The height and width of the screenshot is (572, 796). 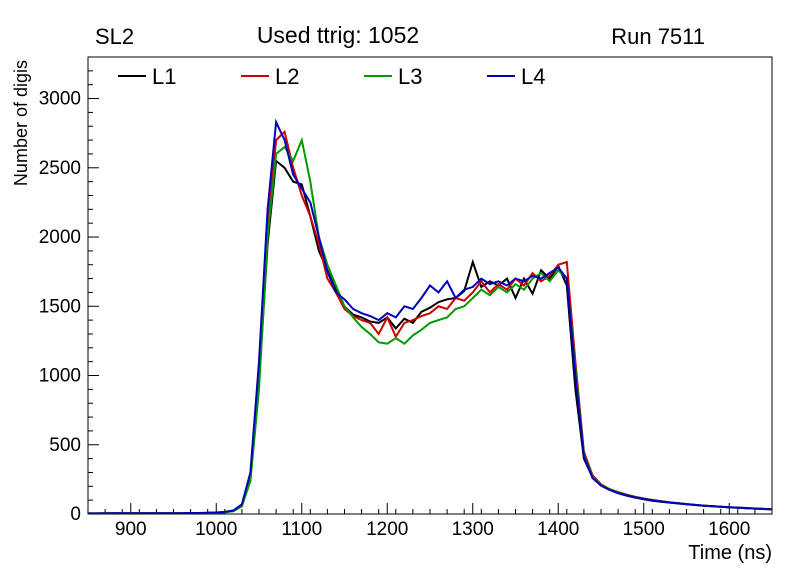 I want to click on y-tick-label: 1000, so click(x=60, y=376).